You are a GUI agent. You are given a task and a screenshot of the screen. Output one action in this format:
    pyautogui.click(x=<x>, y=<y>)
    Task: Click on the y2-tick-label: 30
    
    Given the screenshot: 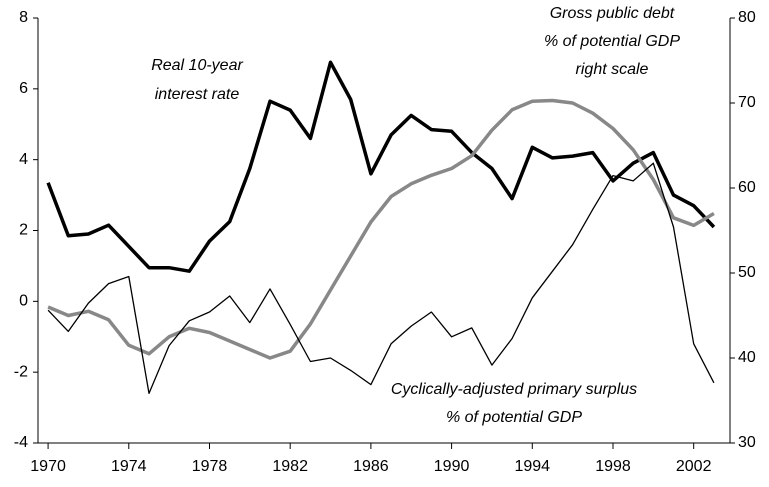 What is the action you would take?
    pyautogui.click(x=747, y=442)
    